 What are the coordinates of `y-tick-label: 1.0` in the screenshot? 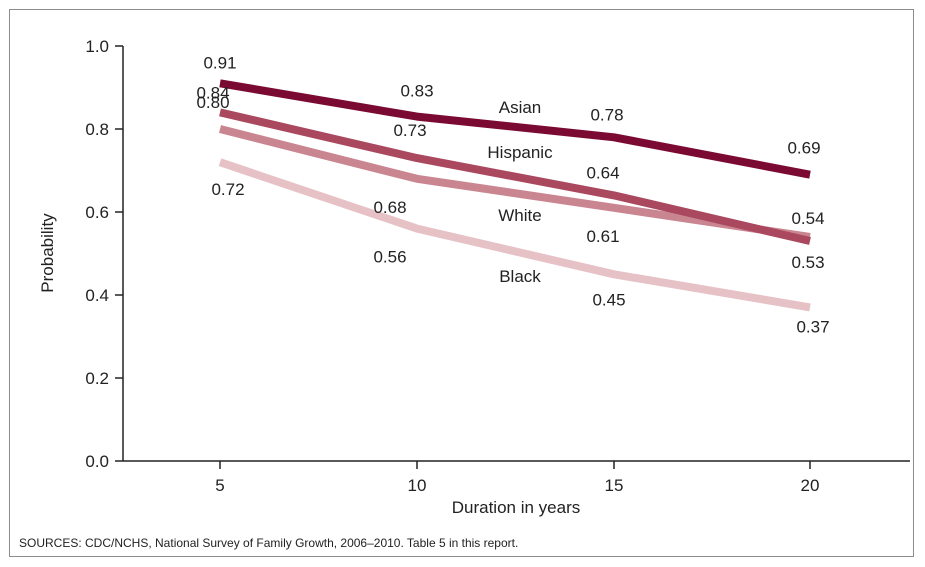 It's located at (97, 46).